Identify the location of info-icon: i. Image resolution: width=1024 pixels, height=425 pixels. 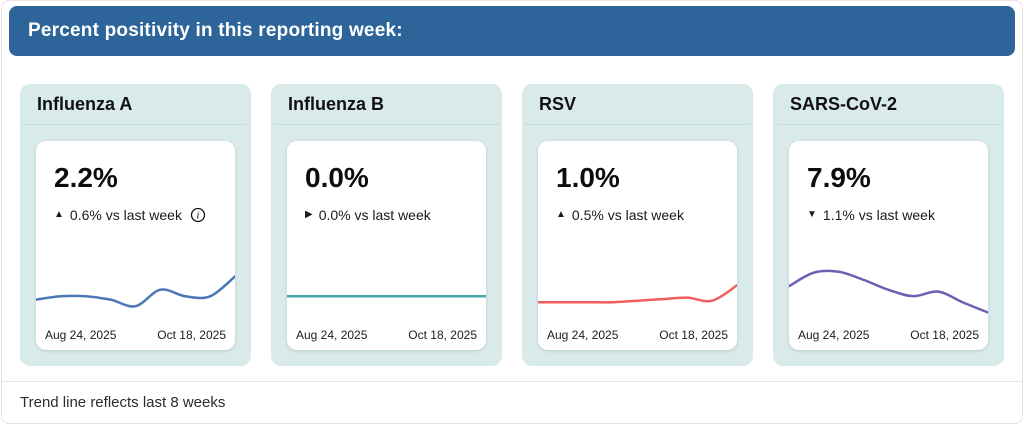
(198, 215).